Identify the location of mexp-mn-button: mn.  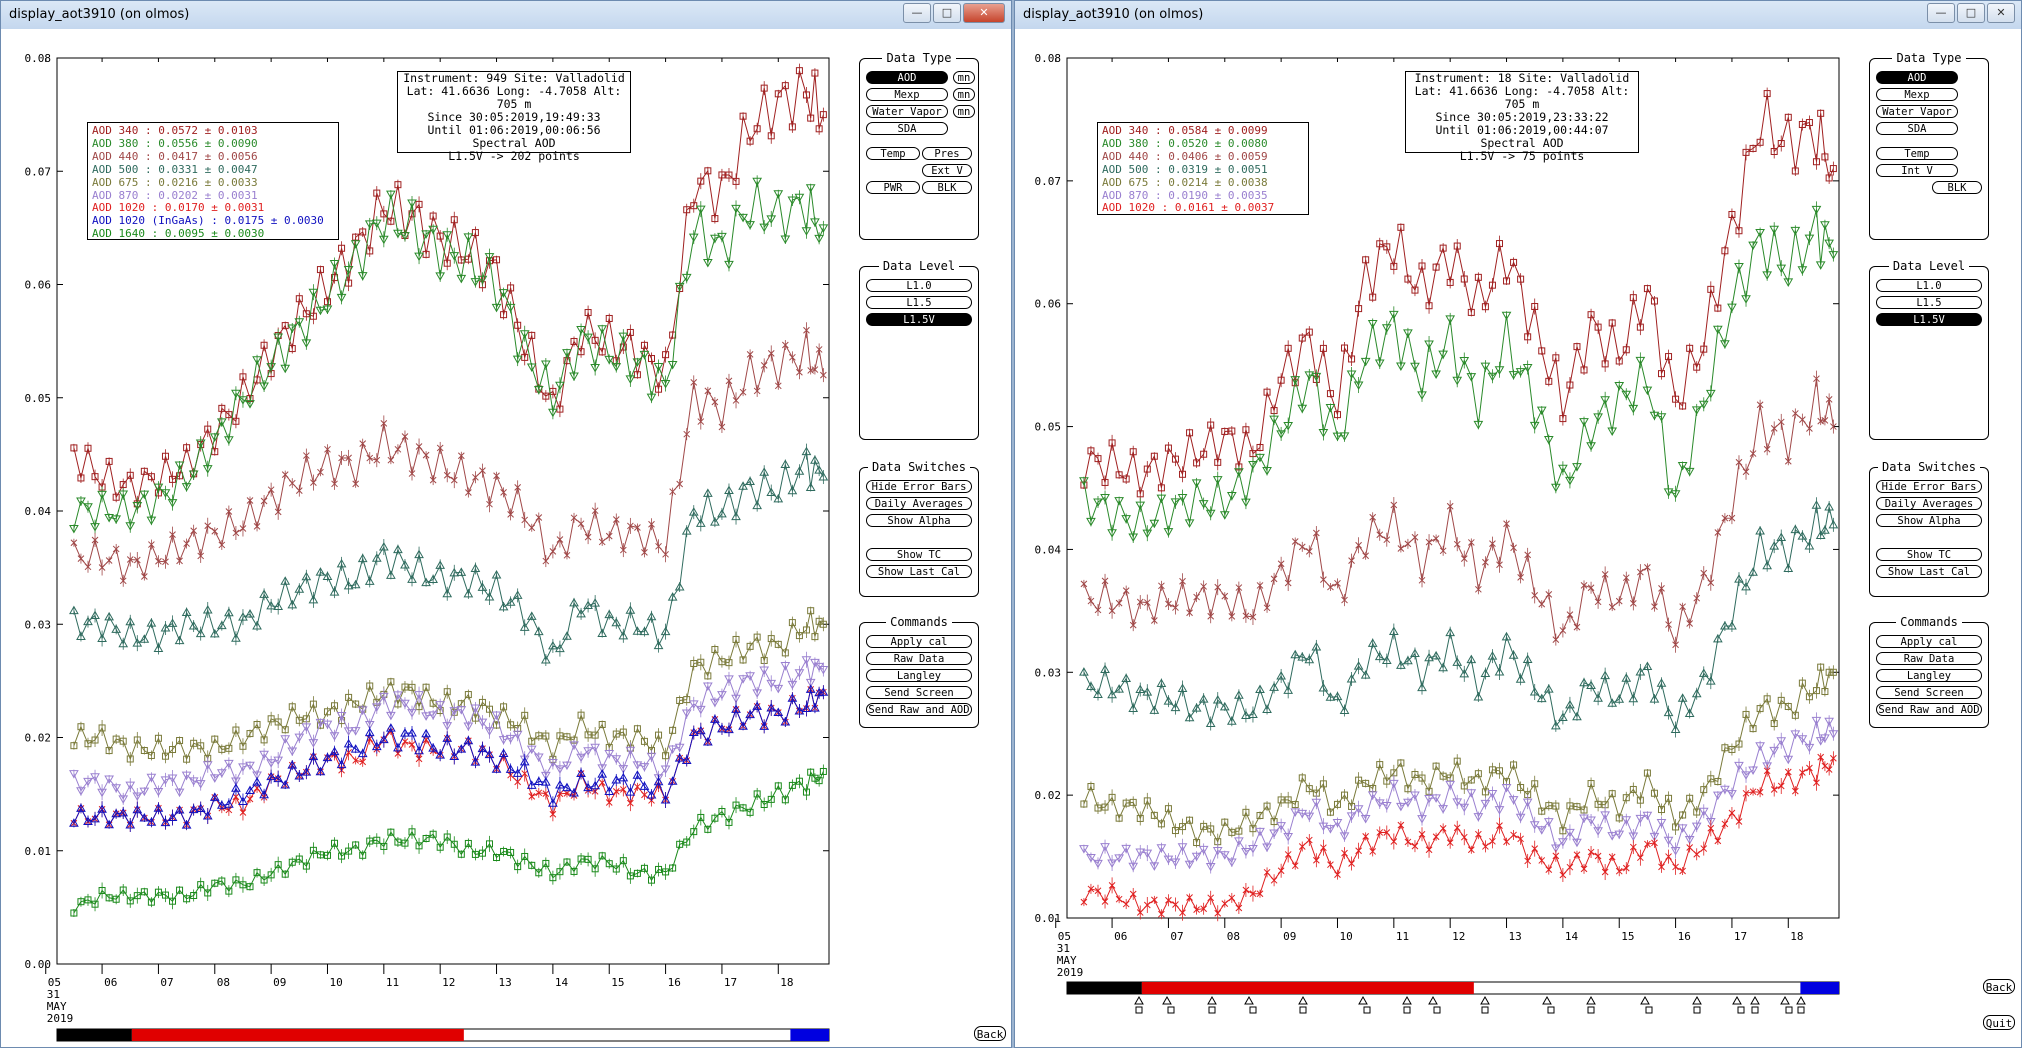
(964, 94).